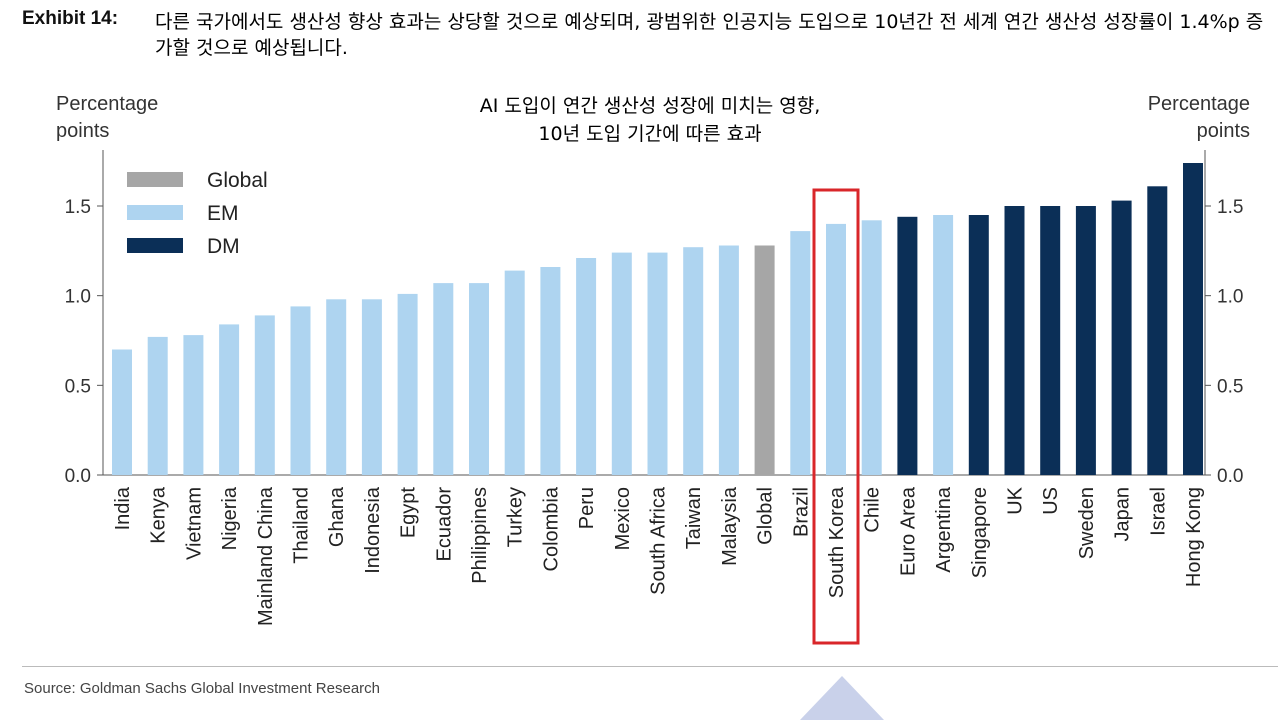 Image resolution: width=1280 pixels, height=720 pixels. I want to click on x-tick-label: Mexico, so click(623, 518).